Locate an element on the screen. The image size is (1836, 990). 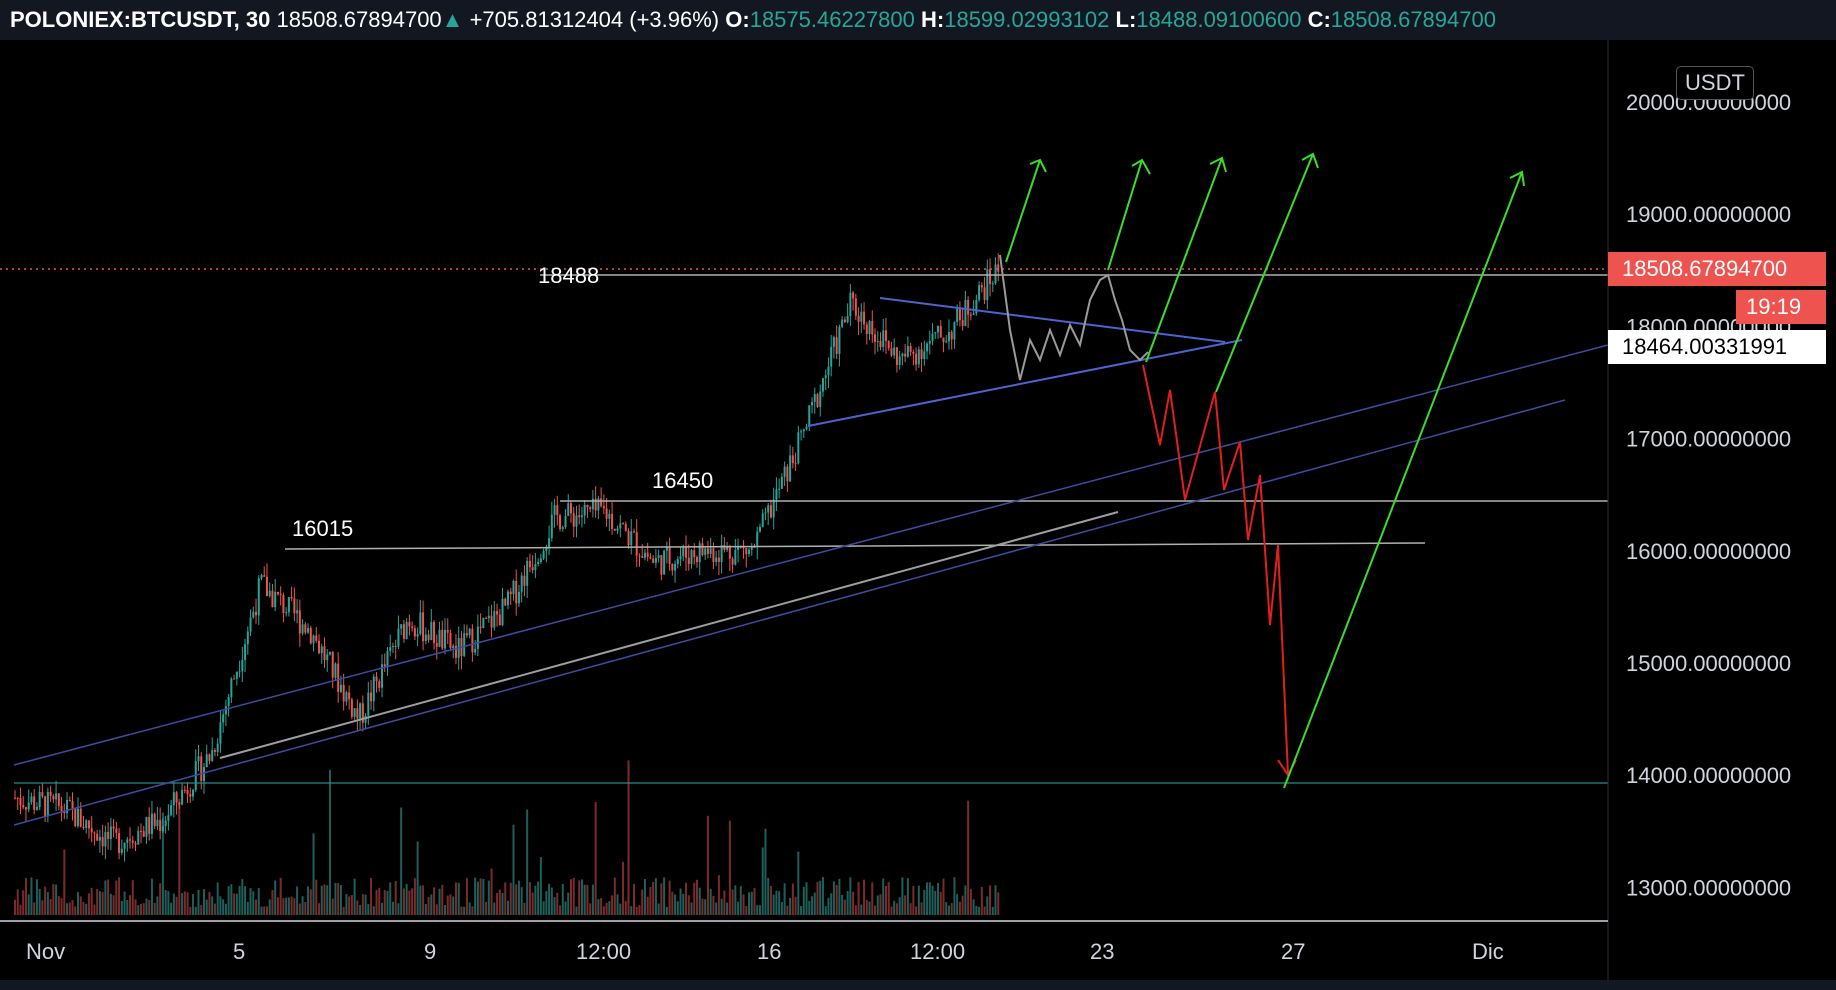
close-value: 18508.67894700 is located at coordinates (1413, 19).